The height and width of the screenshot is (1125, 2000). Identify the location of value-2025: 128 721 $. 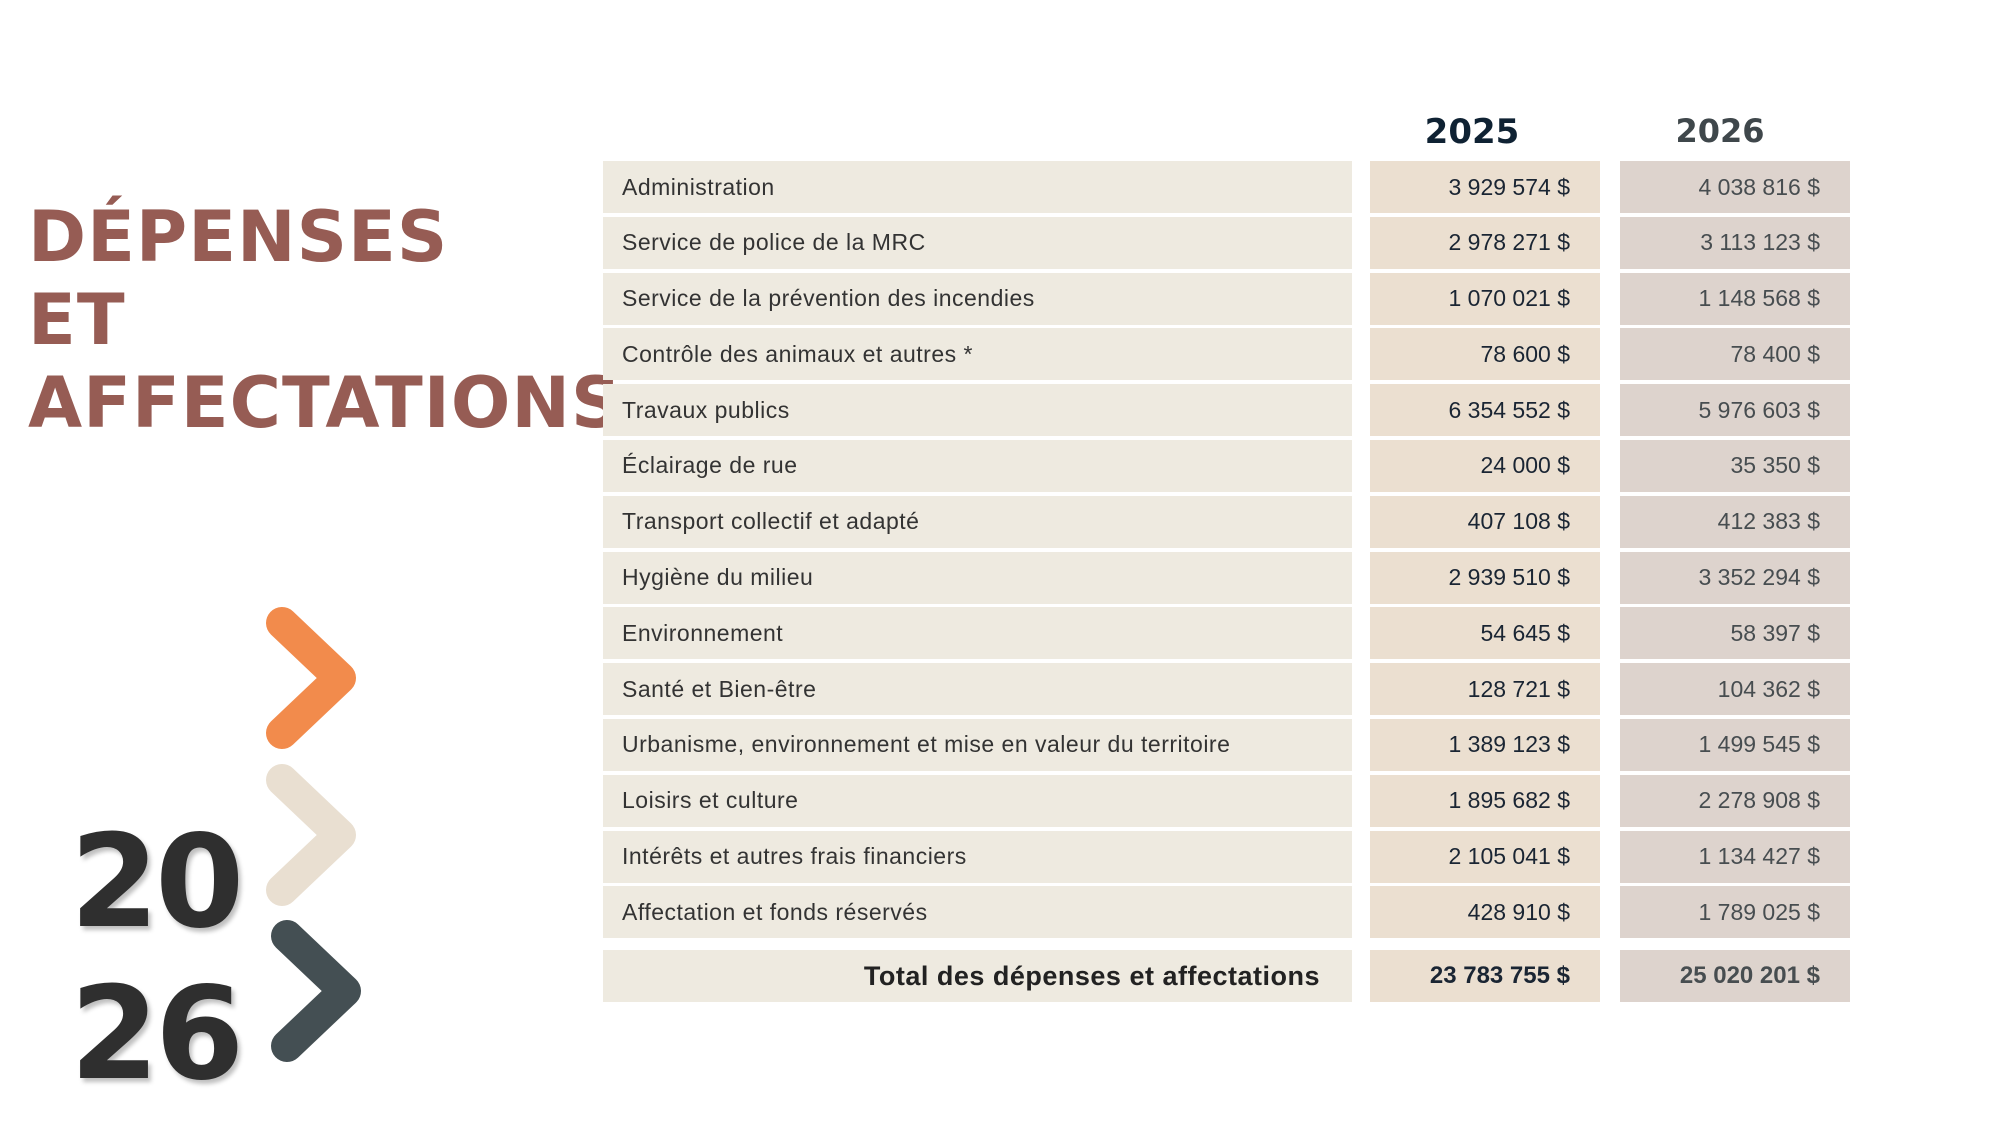
(1485, 689).